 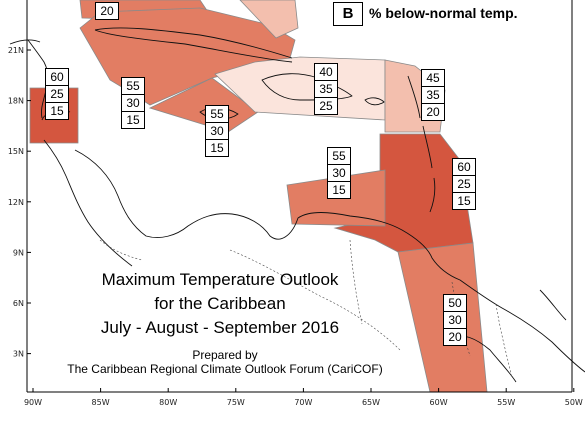 I want to click on prob-box-jamaica: 55 30 15, so click(x=217, y=131).